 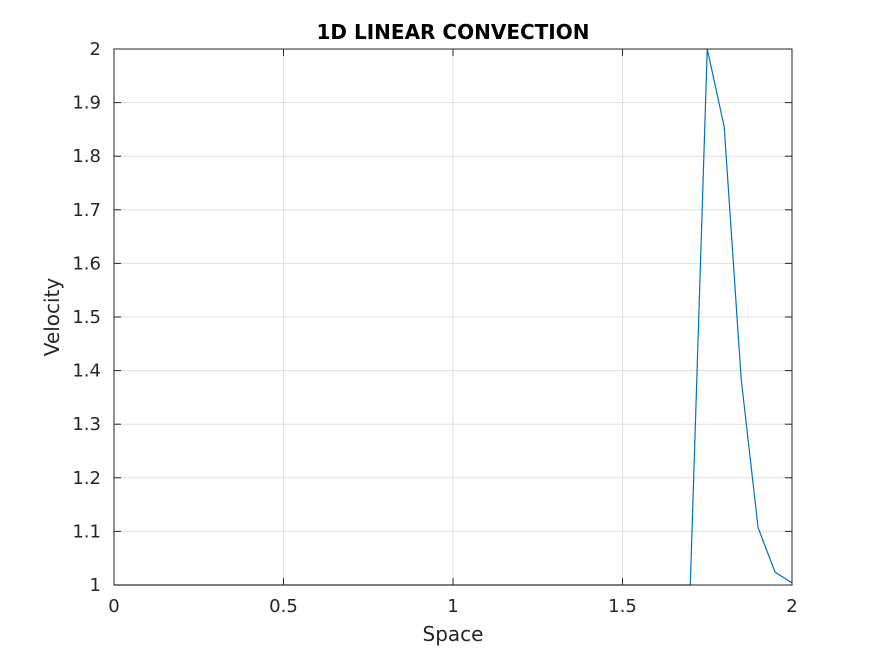 I want to click on y-tick-labels: 1 1.1 1.2 1.3 1.4 1.5 1.6 1.7 1.8 1.9 2, so click(x=86, y=317).